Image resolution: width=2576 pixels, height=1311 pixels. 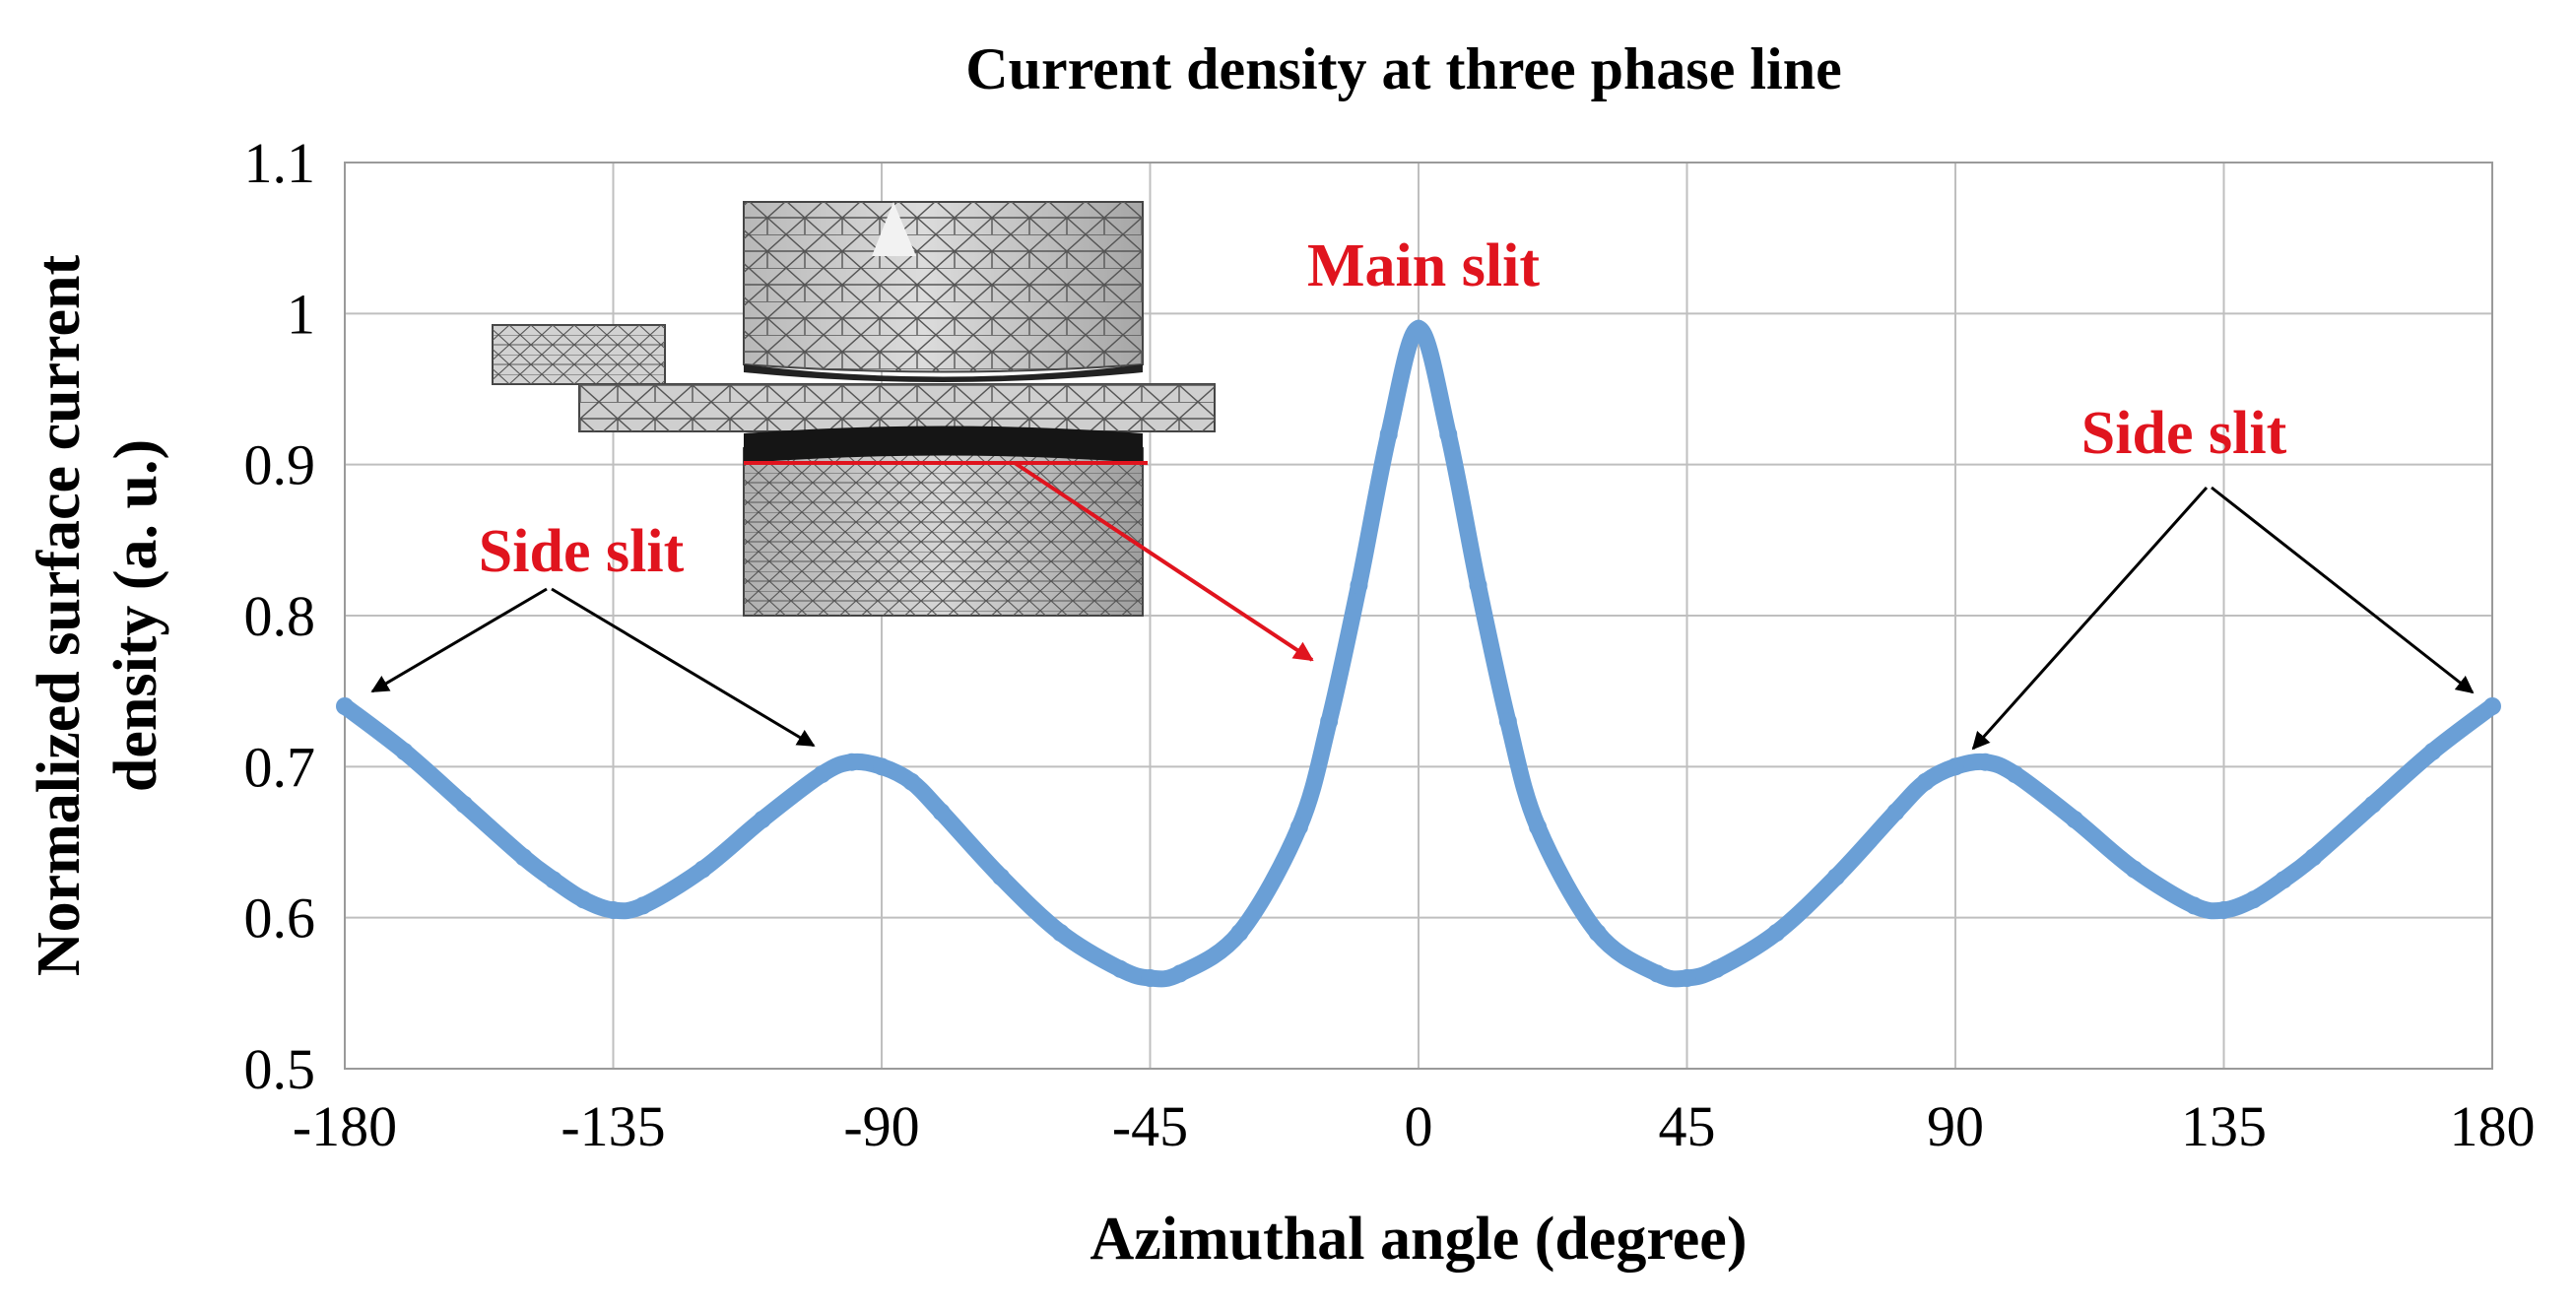 I want to click on y-tick-label: 0.5, so click(x=280, y=1069).